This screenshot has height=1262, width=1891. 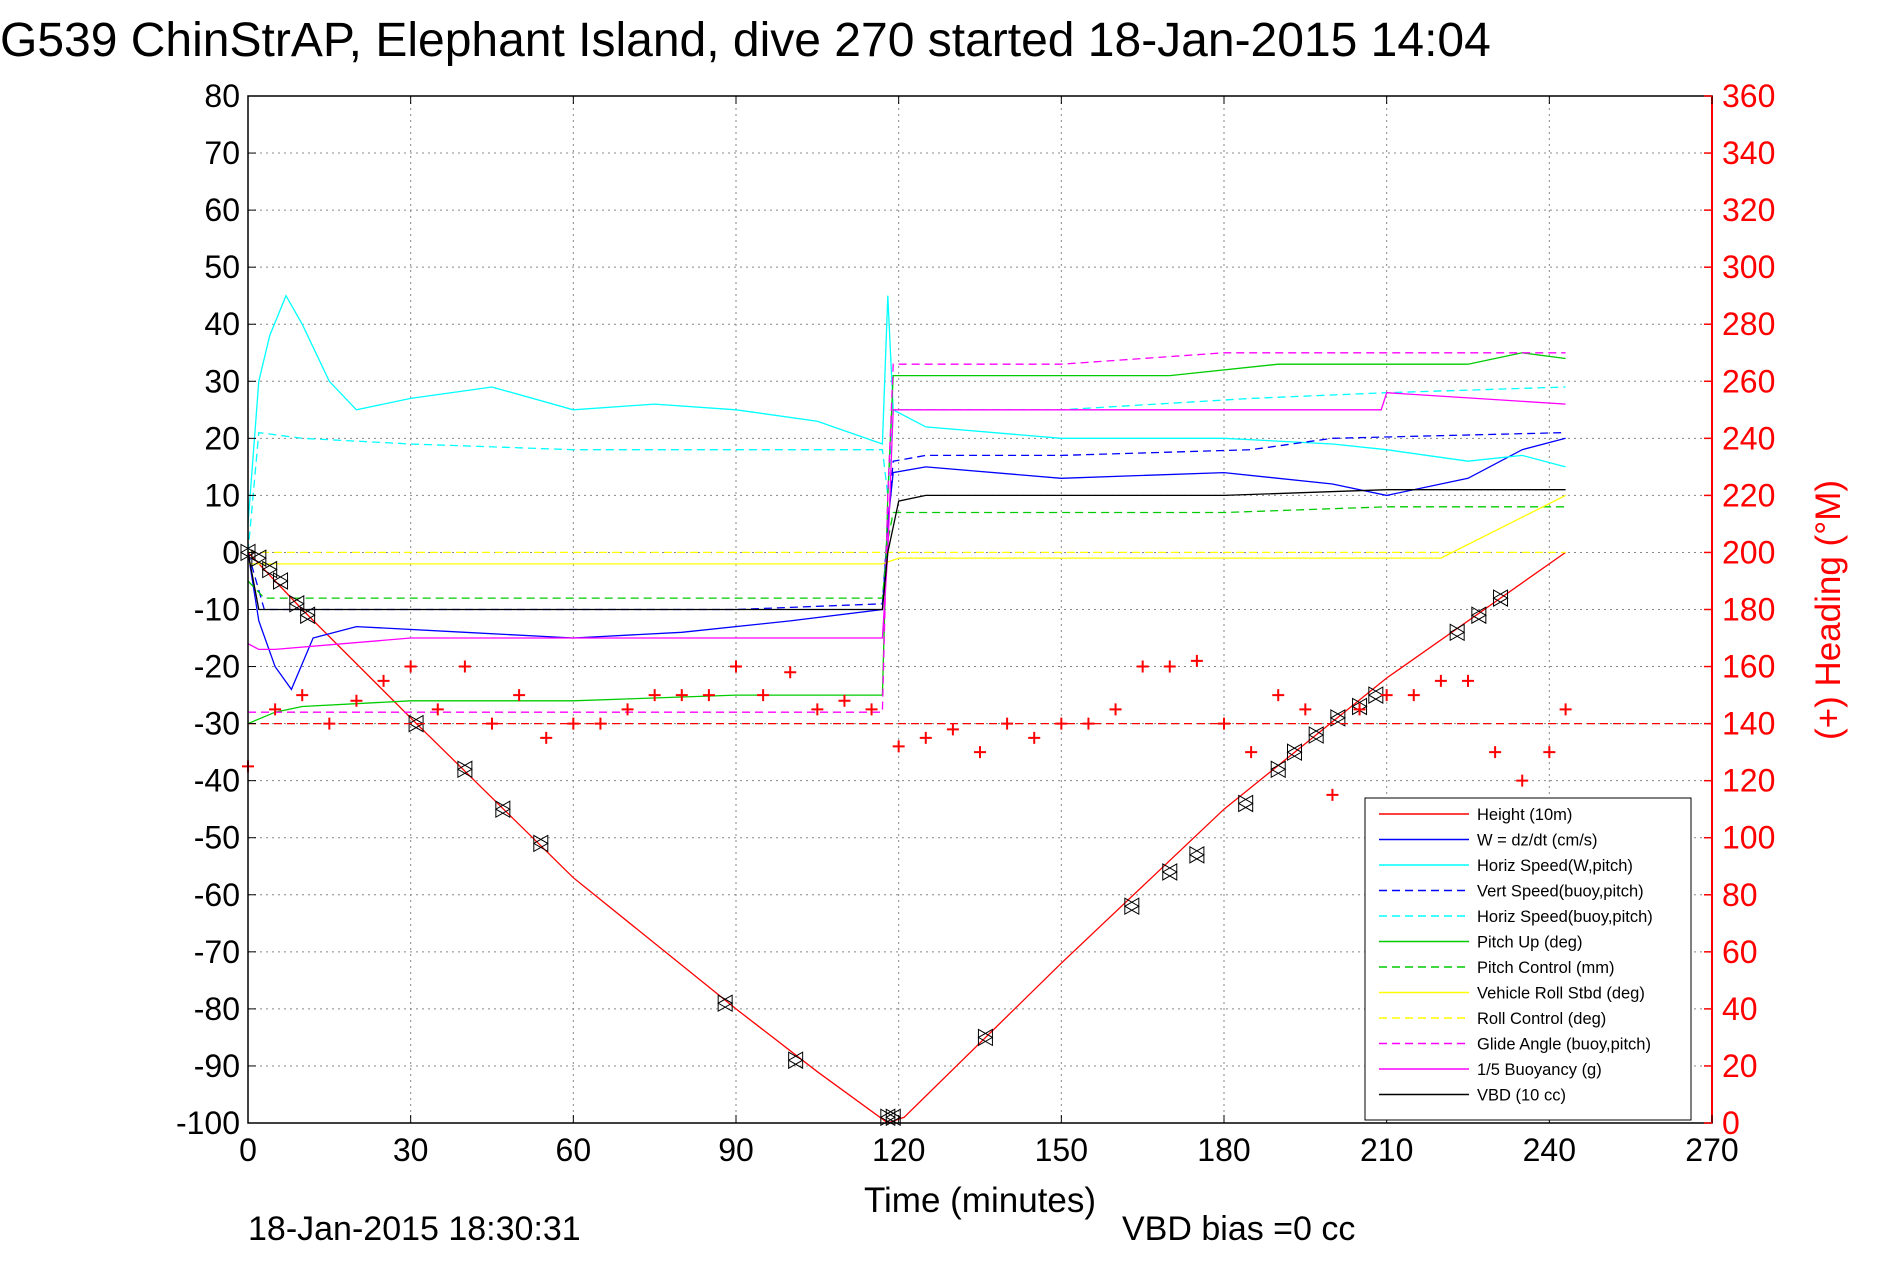 What do you see at coordinates (217, 724) in the screenshot?
I see `y-tick-label: -30` at bounding box center [217, 724].